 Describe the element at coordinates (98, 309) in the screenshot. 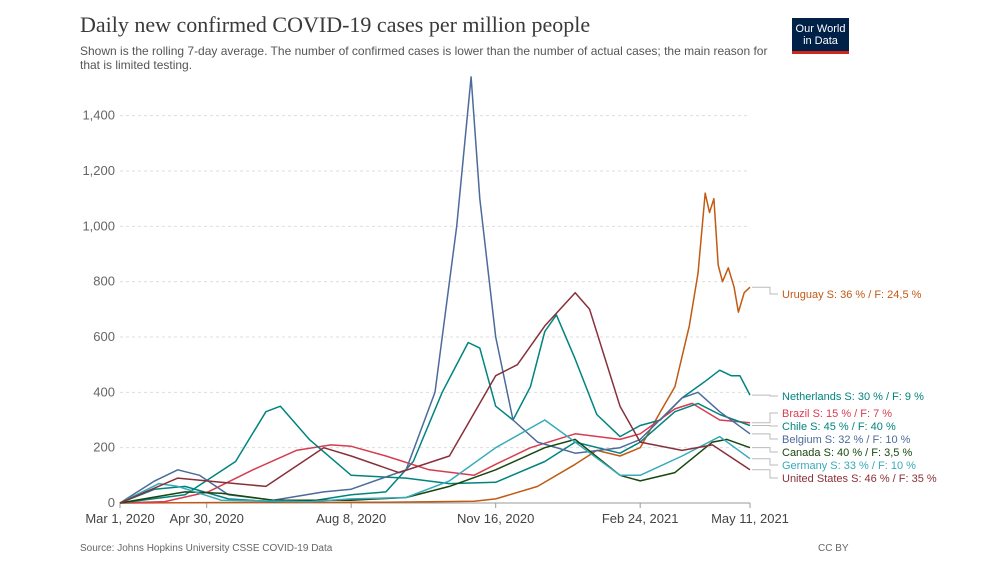

I see `y-axis-ticks: 0 200 400 600 800 1,000 1,200 1,400` at that location.